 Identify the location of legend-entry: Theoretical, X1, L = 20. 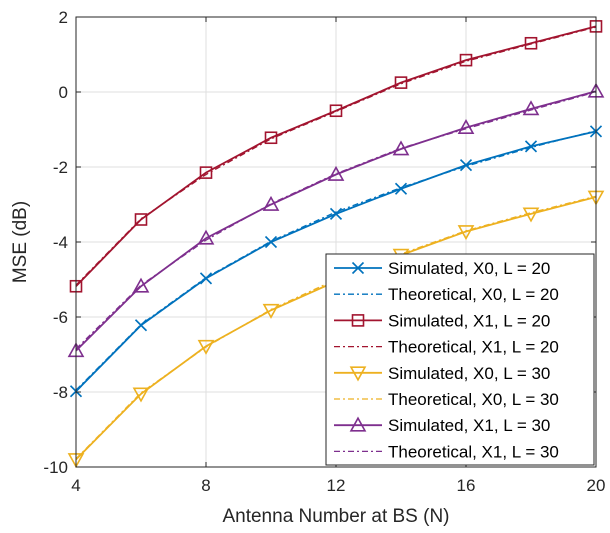
(446, 347).